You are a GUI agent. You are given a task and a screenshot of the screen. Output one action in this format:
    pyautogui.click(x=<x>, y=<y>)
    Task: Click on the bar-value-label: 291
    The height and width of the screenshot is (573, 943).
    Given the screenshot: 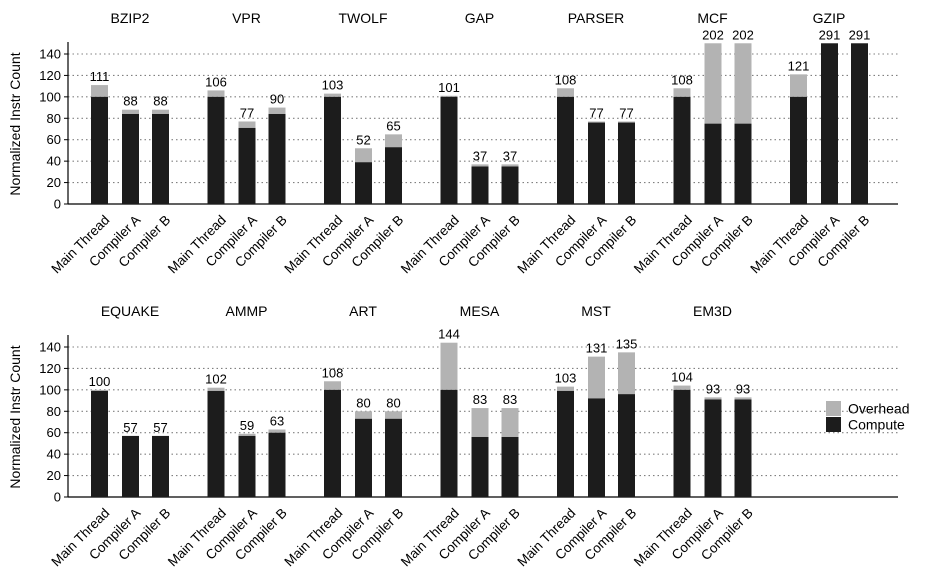 What is the action you would take?
    pyautogui.click(x=830, y=34)
    